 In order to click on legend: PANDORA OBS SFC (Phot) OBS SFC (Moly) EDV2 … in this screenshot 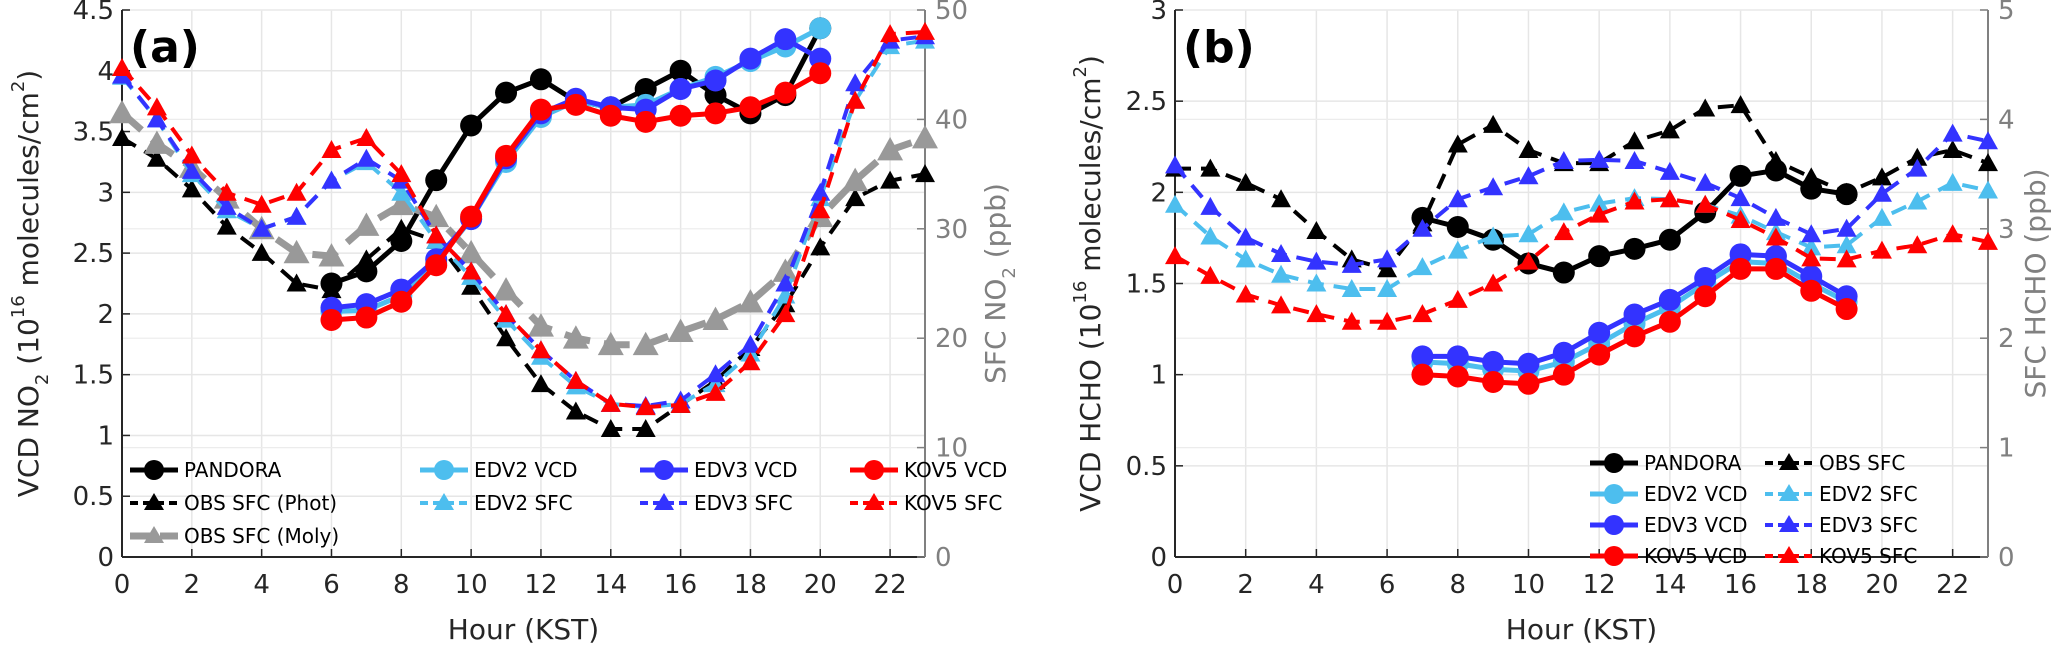, I will do `click(568, 503)`.